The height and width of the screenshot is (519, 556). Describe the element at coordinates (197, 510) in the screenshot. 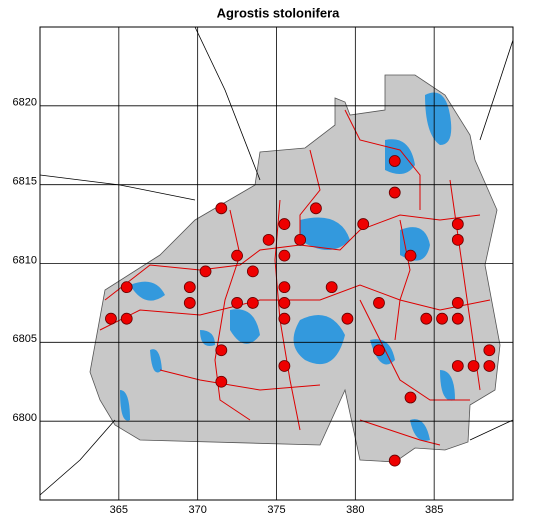

I see `x-tick-label: 370` at that location.